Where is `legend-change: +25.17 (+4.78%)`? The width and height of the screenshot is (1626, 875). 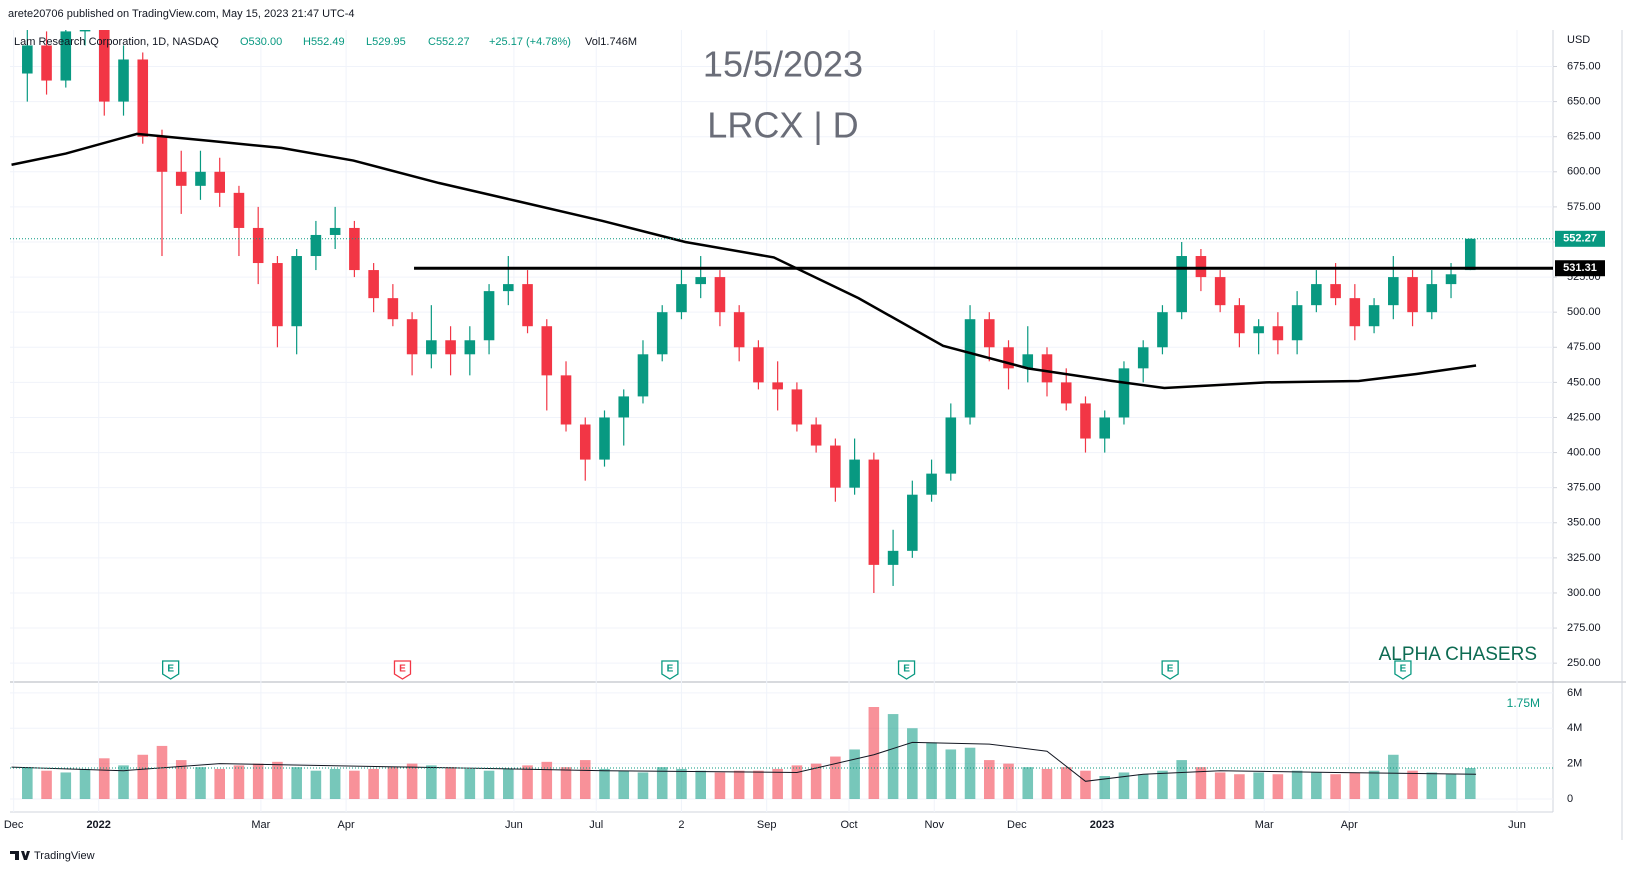
legend-change: +25.17 (+4.78%) is located at coordinates (530, 42).